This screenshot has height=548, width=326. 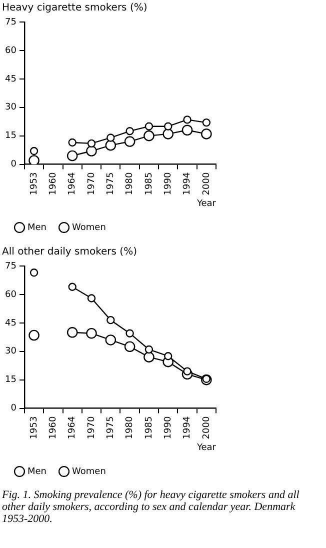 What do you see at coordinates (75, 8) in the screenshot?
I see `chart-title: Heavy cigarette smokers (%)` at bounding box center [75, 8].